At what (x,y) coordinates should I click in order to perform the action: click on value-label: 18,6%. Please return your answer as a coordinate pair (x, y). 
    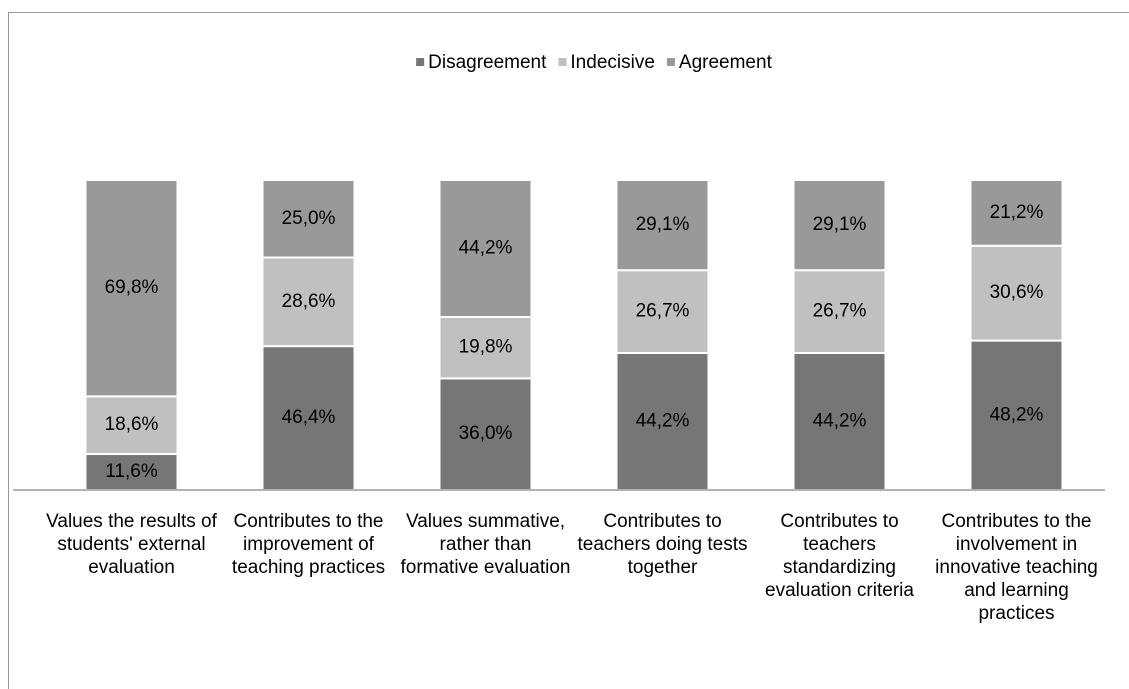
    Looking at the image, I should click on (132, 424).